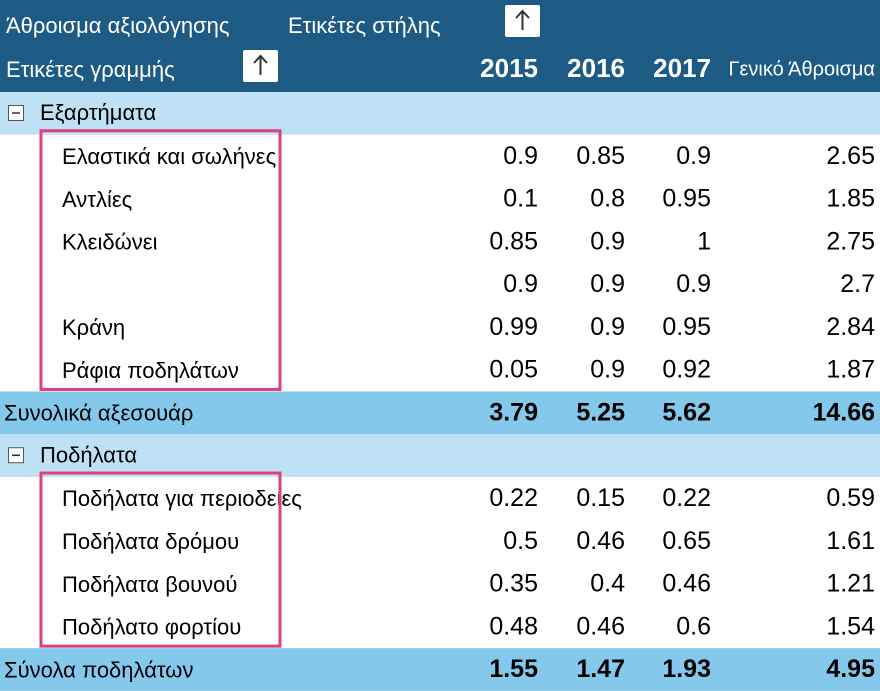 This screenshot has height=691, width=880. Describe the element at coordinates (169, 156) in the screenshot. I see `row-label: Ελαστικά και σωλήνες` at that location.